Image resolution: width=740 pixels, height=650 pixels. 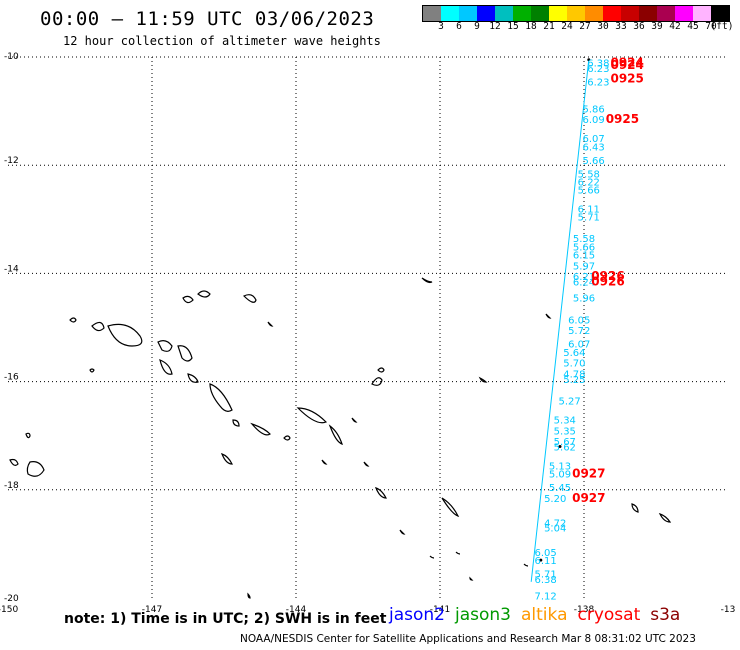 What do you see at coordinates (567, 26) in the screenshot?
I see `colorbar-label: 24` at bounding box center [567, 26].